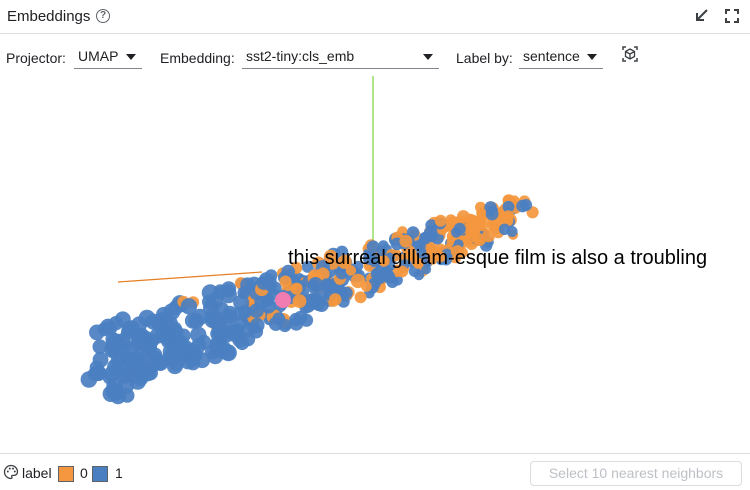  What do you see at coordinates (702, 16) in the screenshot?
I see `minimize-icon` at bounding box center [702, 16].